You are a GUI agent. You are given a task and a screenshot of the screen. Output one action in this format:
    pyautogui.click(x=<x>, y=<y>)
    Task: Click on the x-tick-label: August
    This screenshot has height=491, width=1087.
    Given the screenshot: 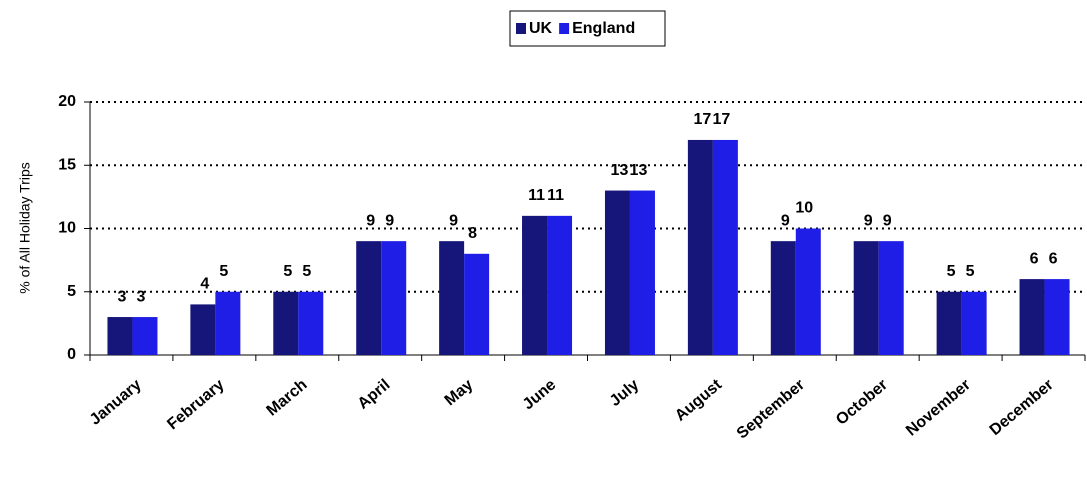 What is the action you would take?
    pyautogui.click(x=699, y=400)
    